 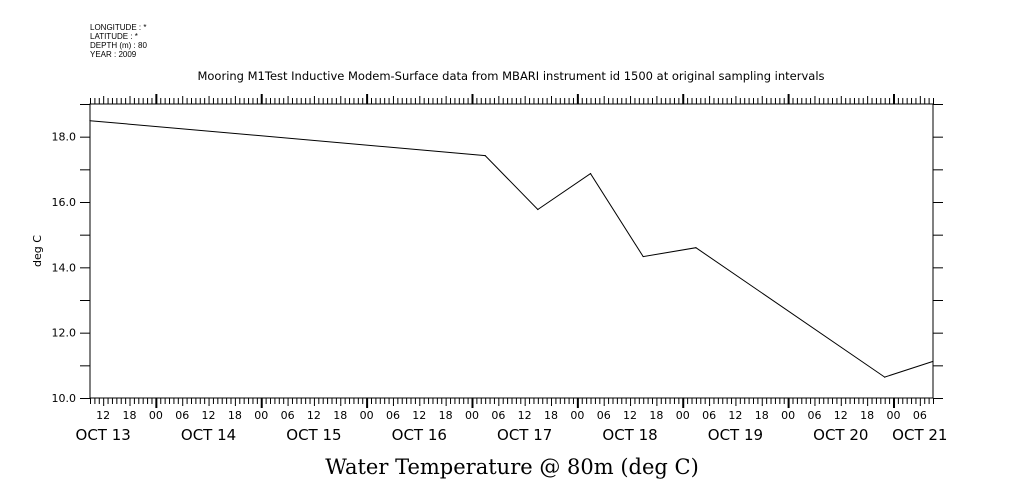 What do you see at coordinates (919, 435) in the screenshot?
I see `x-day-label: OCT 21` at bounding box center [919, 435].